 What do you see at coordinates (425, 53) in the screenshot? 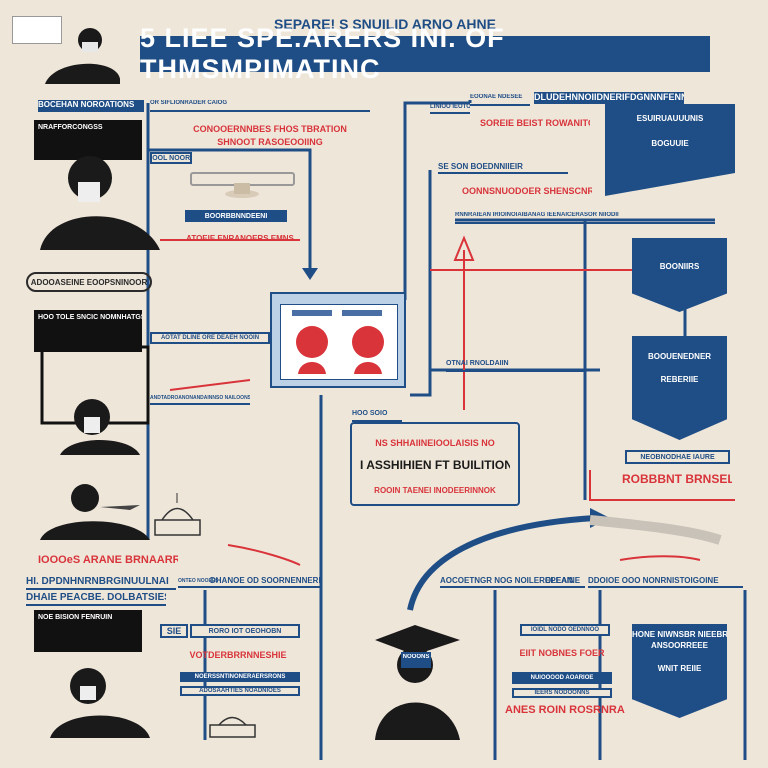
I see `page-title: 5 LIEE SPE.ARERS INI. OF THMSMPIMATINC` at bounding box center [425, 53].